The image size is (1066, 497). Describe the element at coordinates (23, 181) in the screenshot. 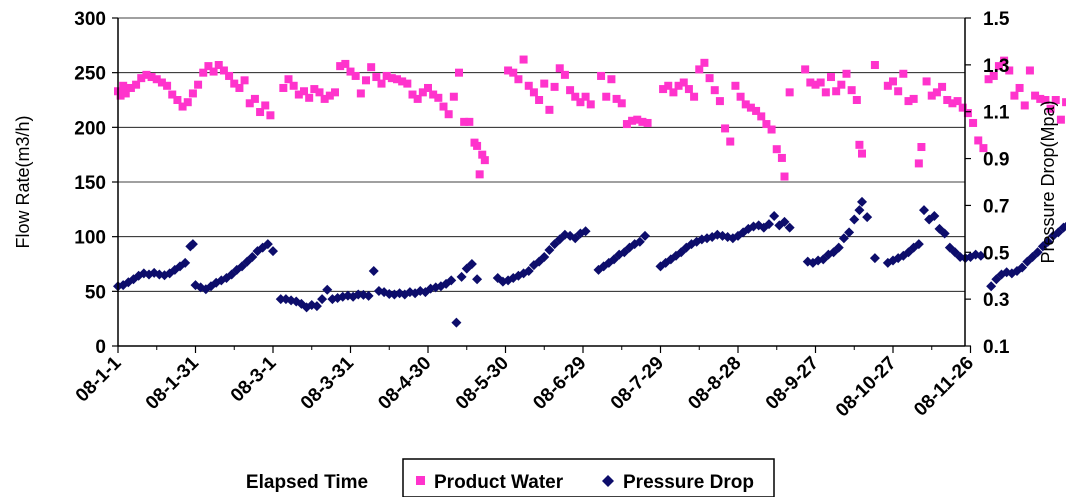

I see `y-axis-label-left: Flow Rate(m3/h)` at that location.